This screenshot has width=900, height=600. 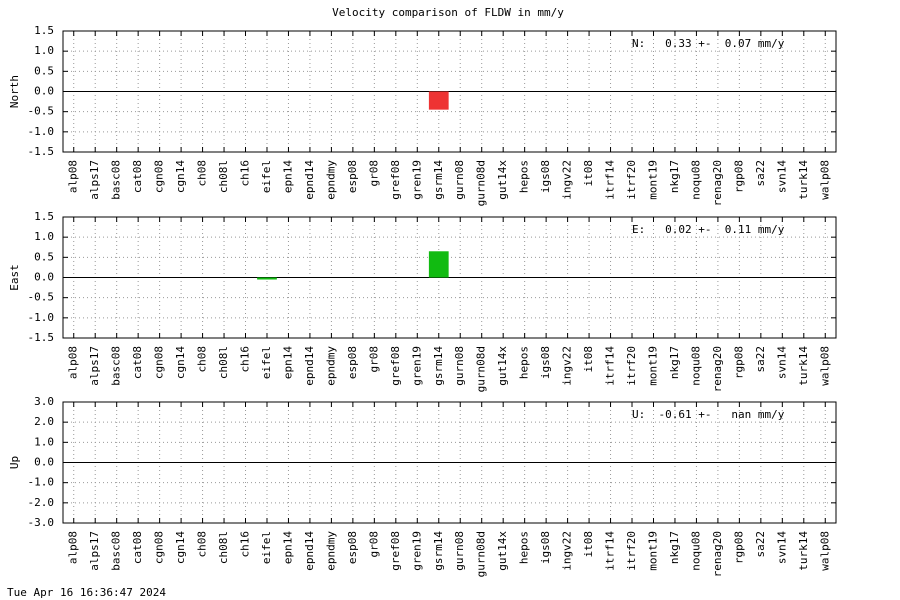 I want to click on x-tick-label: alps17, so click(x=94, y=366).